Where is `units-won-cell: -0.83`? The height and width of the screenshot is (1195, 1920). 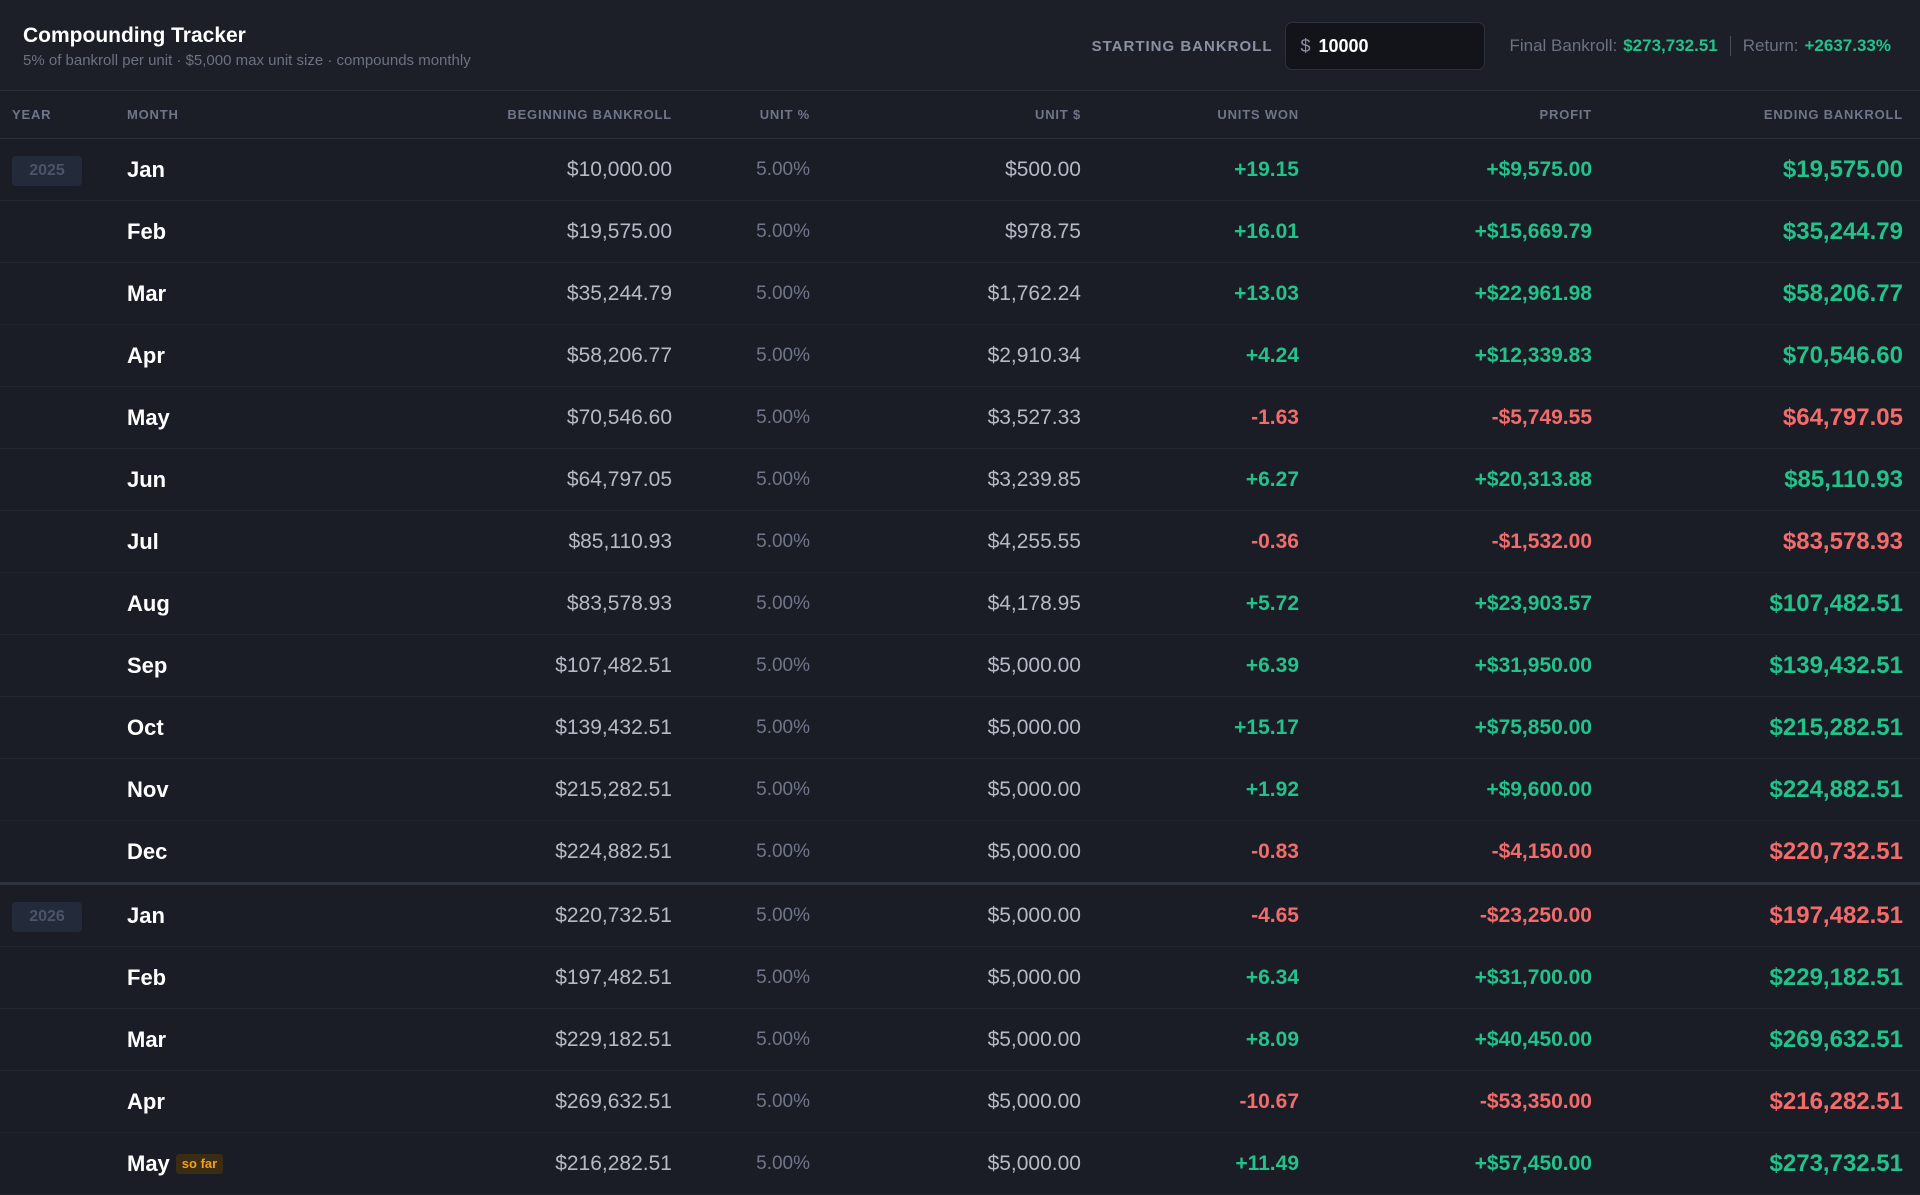 units-won-cell: -0.83 is located at coordinates (1275, 851).